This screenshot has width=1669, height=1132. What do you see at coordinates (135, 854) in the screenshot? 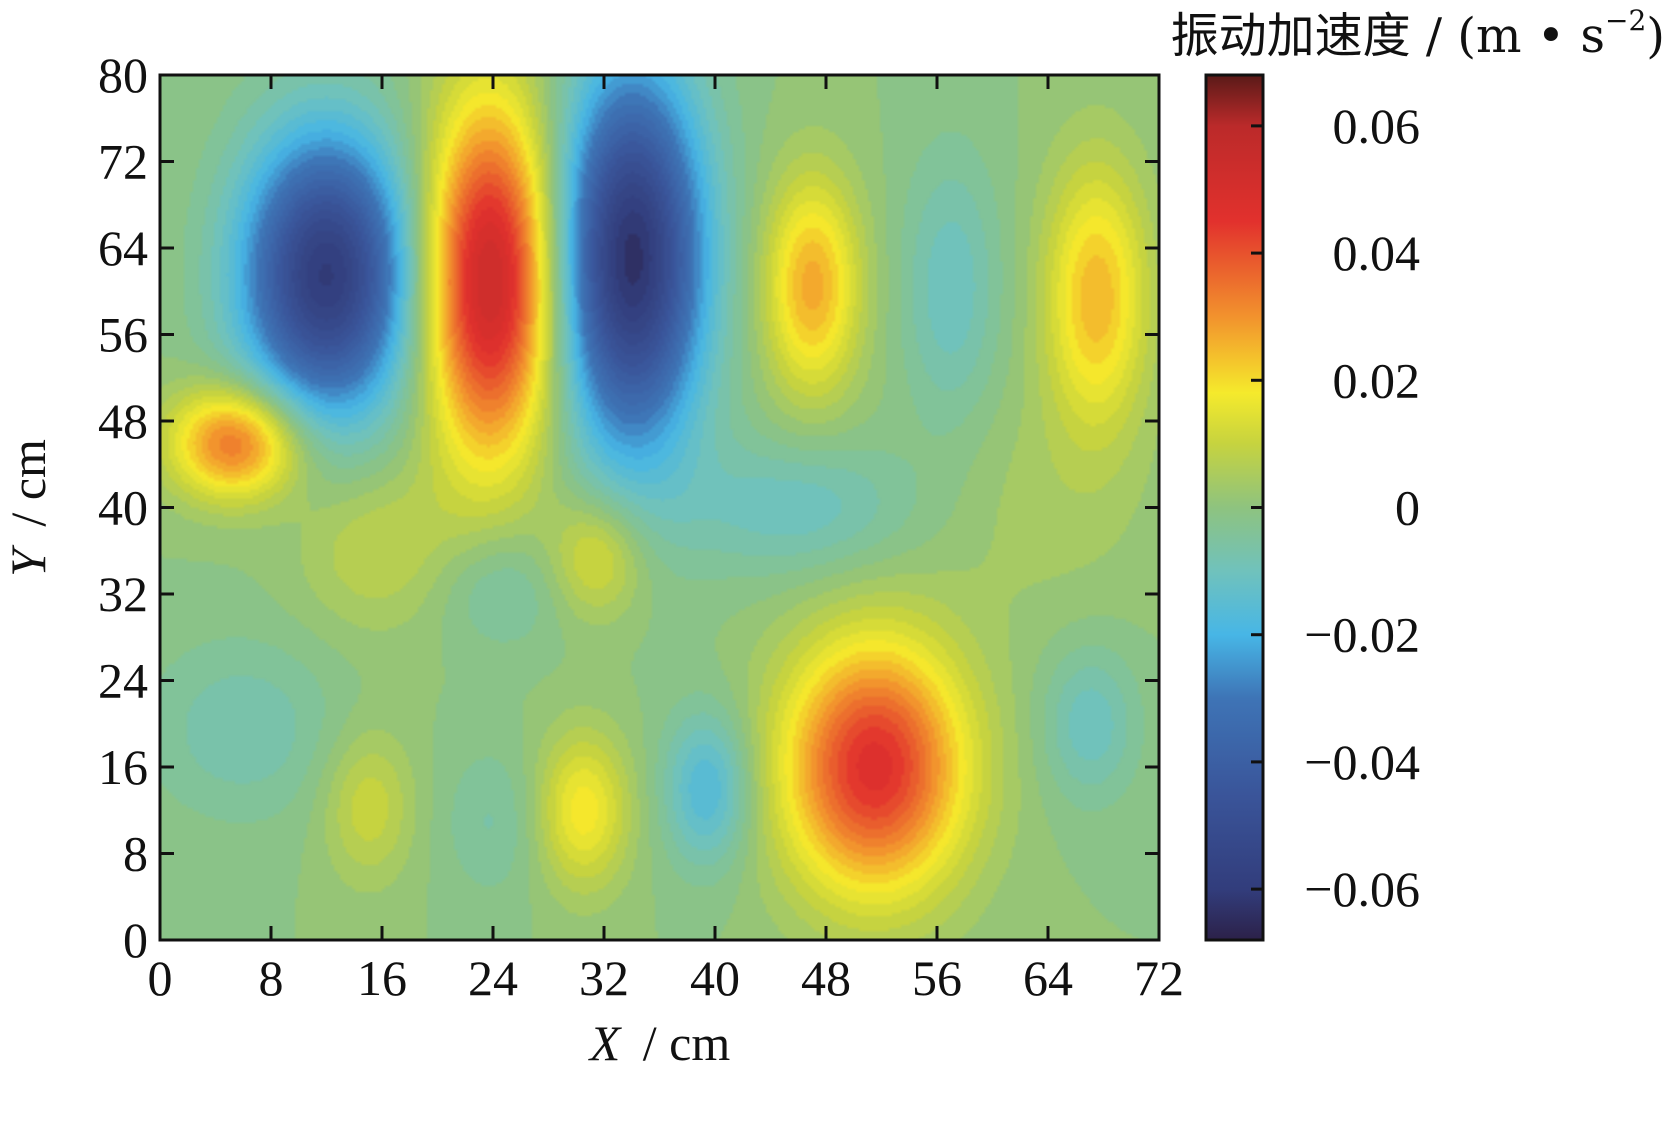
I see `y-tick-label: 8` at bounding box center [135, 854].